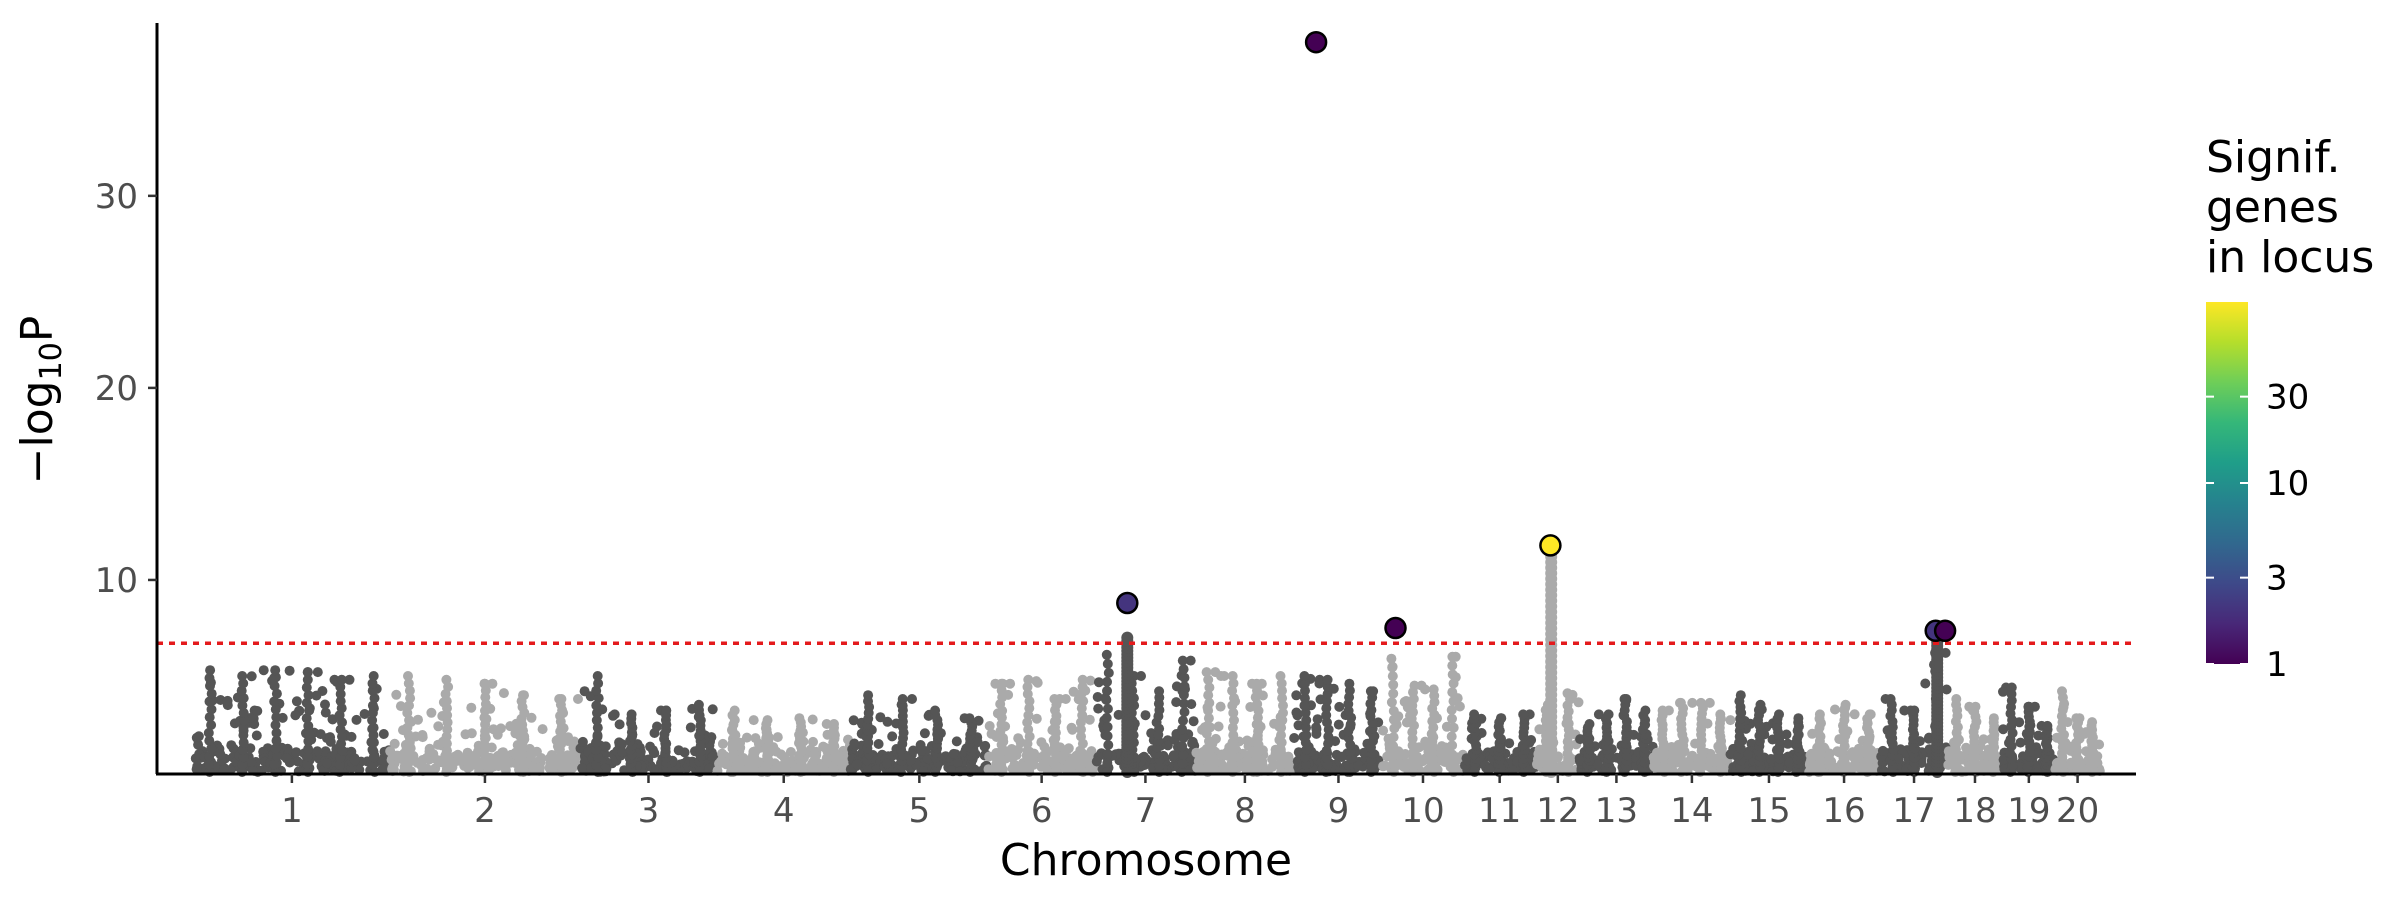 The width and height of the screenshot is (2400, 900). I want to click on y-tick-label: 30, so click(116, 197).